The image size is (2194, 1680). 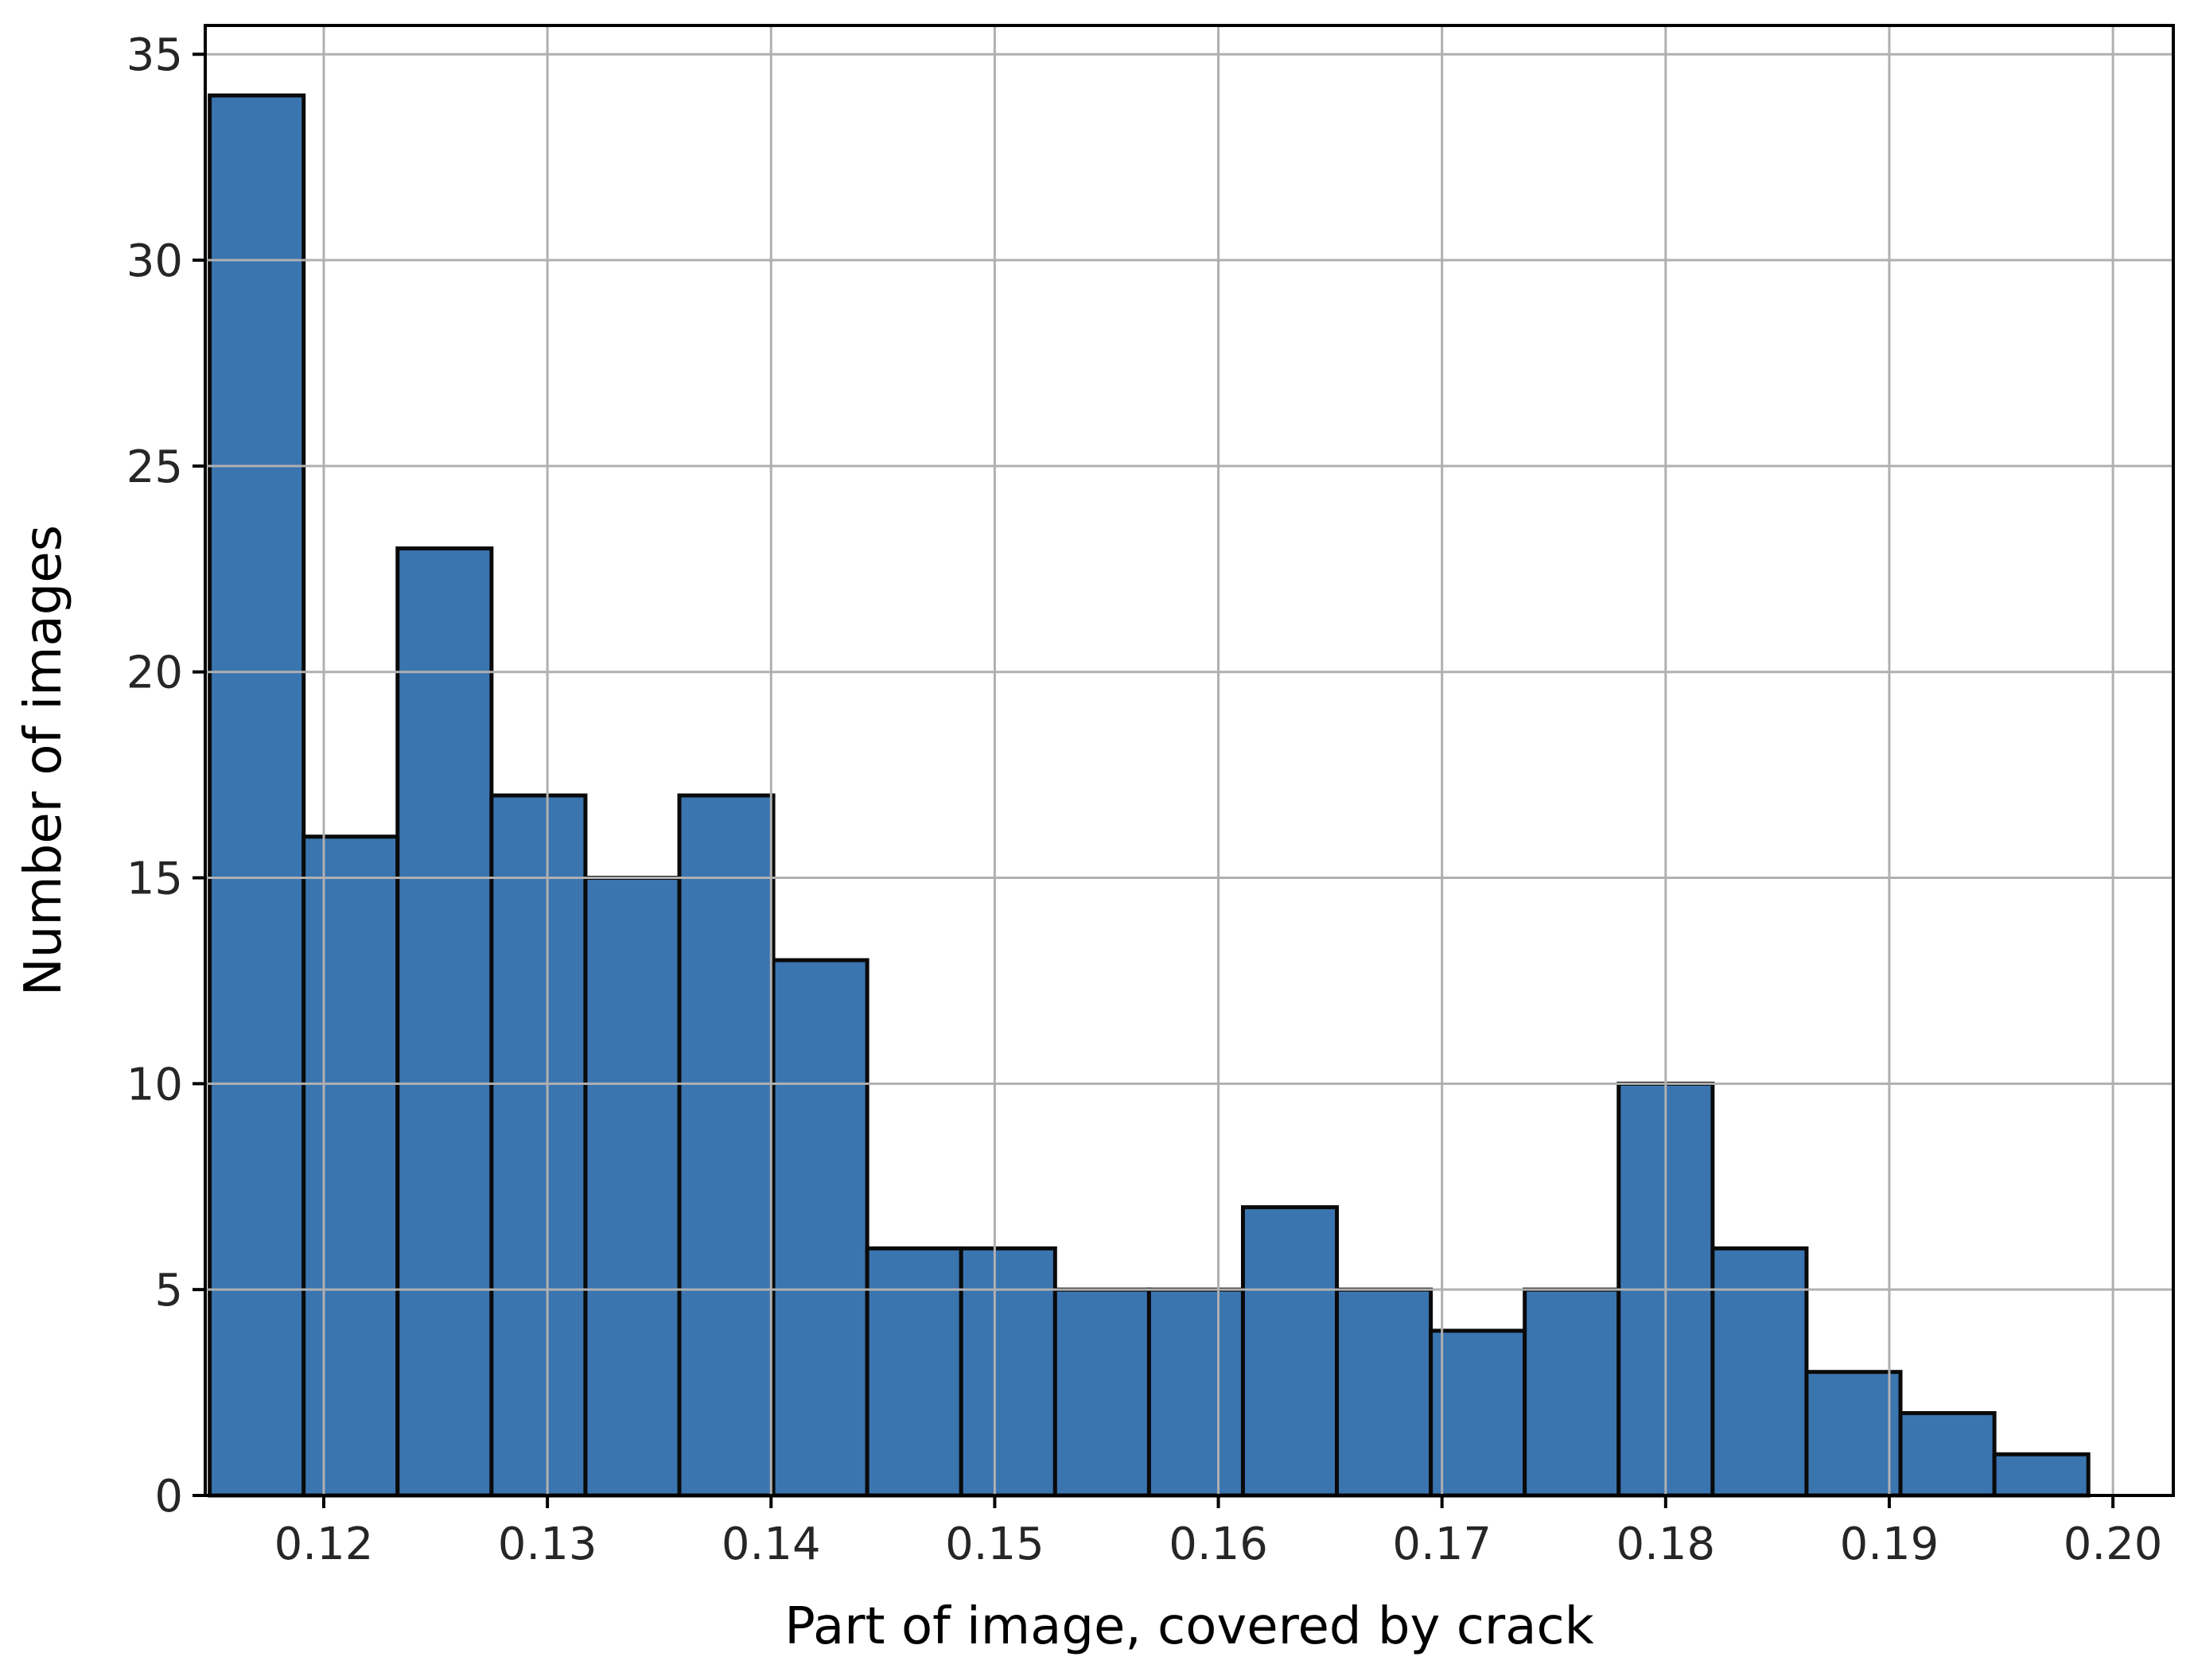 What do you see at coordinates (324, 1544) in the screenshot?
I see `x-tick-label: 0.12` at bounding box center [324, 1544].